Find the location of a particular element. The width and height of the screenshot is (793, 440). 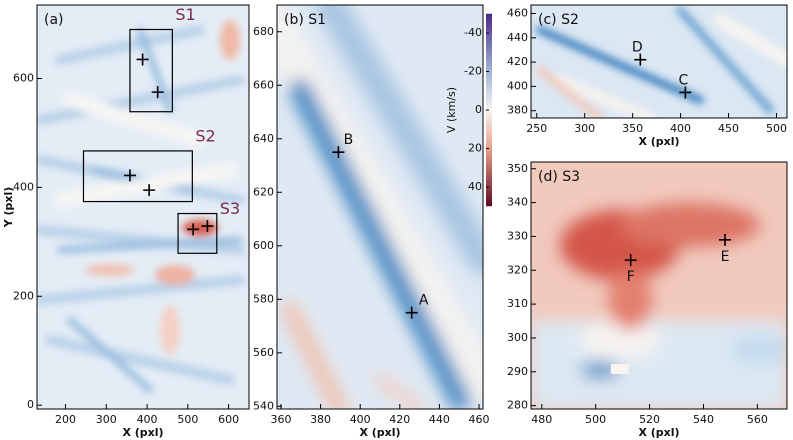

x-tick-label: 520 is located at coordinates (649, 419).